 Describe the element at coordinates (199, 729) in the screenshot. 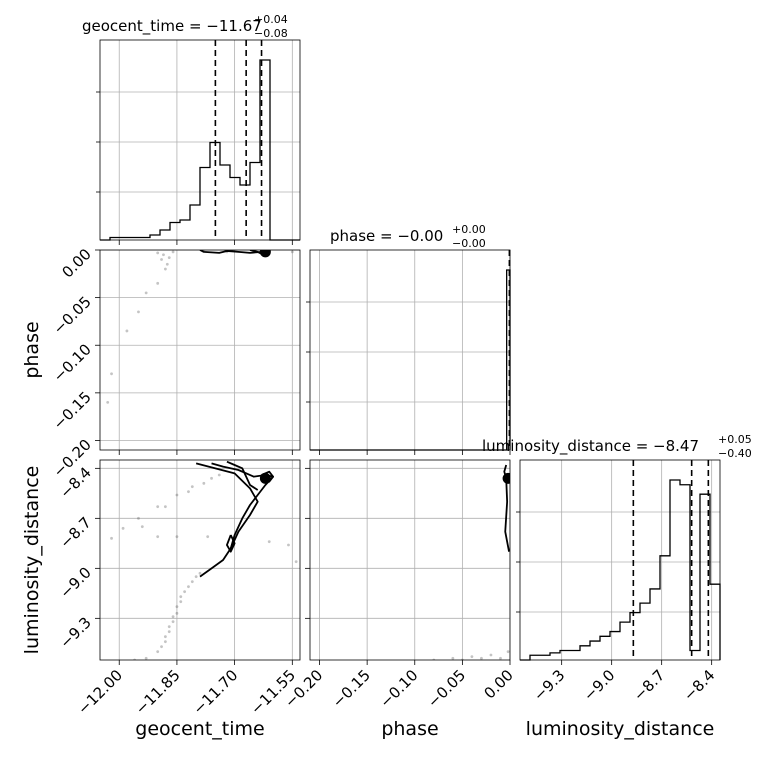

I see `x-axis-label-geocent-time: geocent_time` at that location.